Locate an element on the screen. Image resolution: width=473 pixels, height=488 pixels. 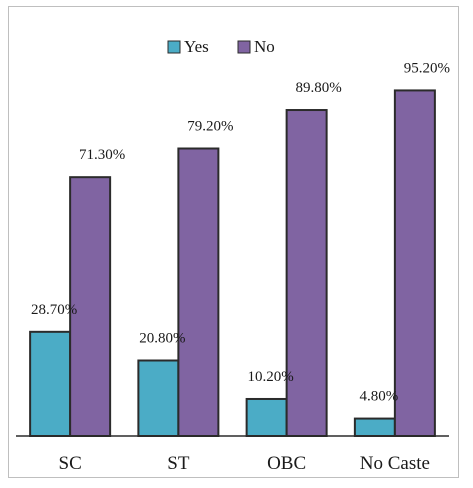
legend: Yes No is located at coordinates (221, 46).